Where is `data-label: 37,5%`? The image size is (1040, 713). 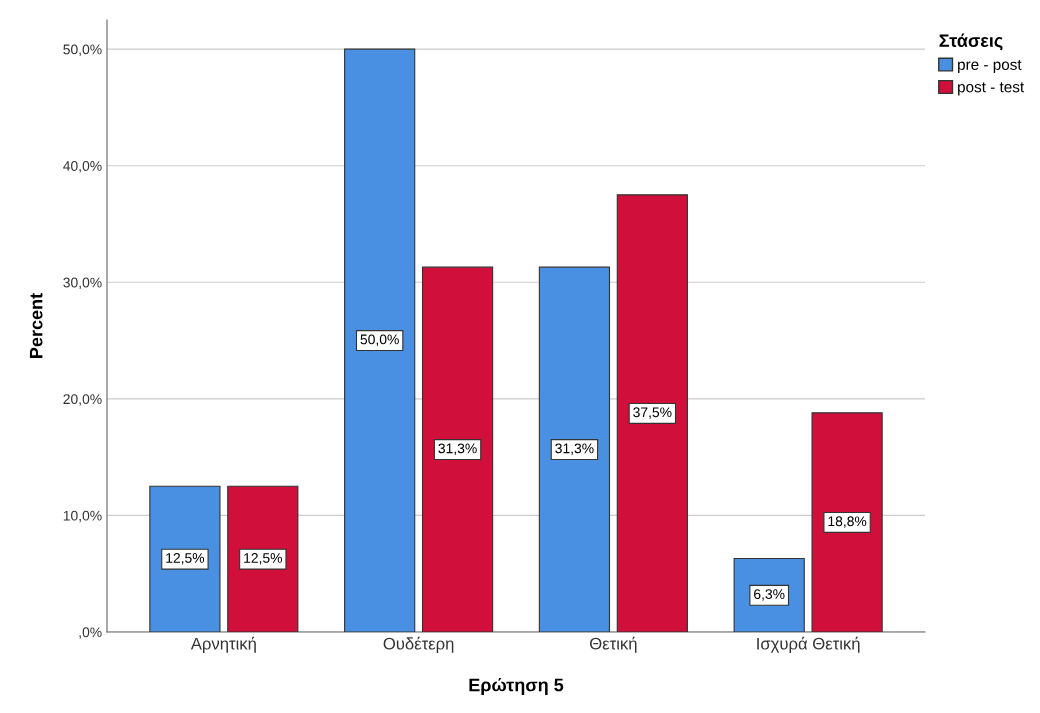
data-label: 37,5% is located at coordinates (652, 413).